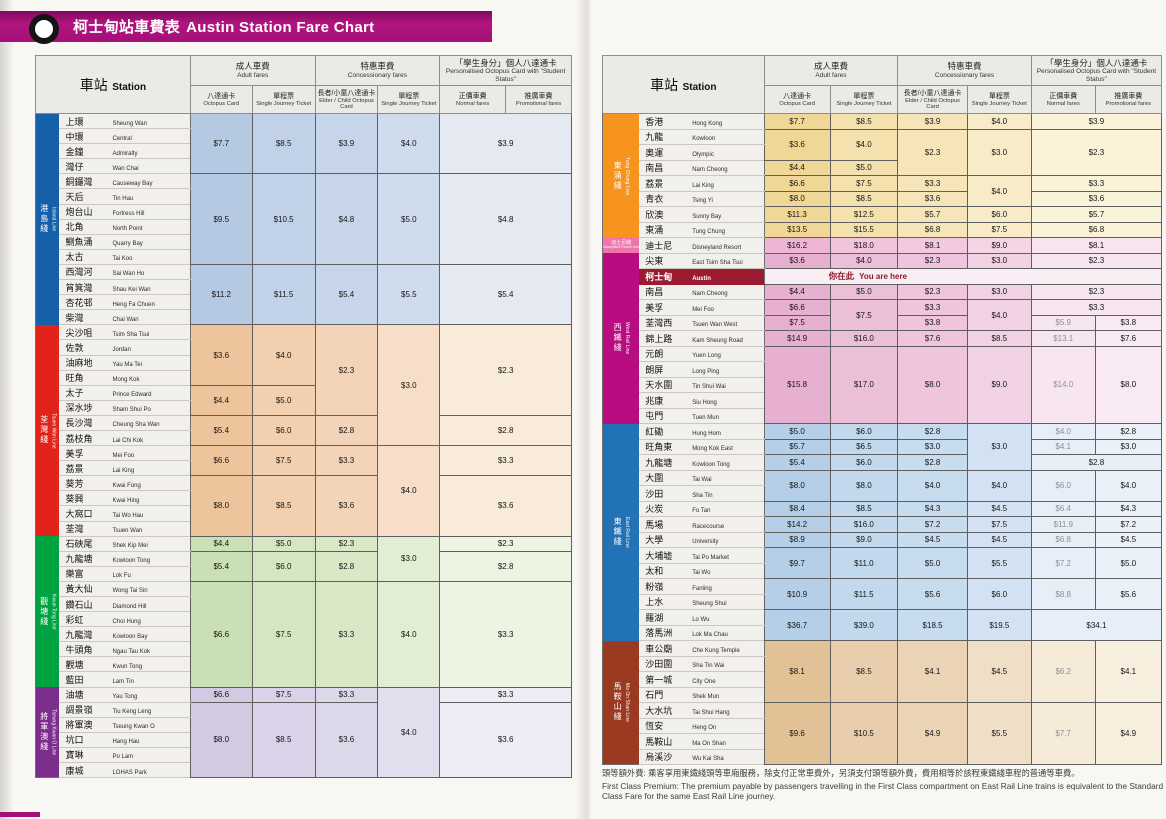 The width and height of the screenshot is (1166, 819). I want to click on station-name-en: Hang Hau, so click(126, 742).